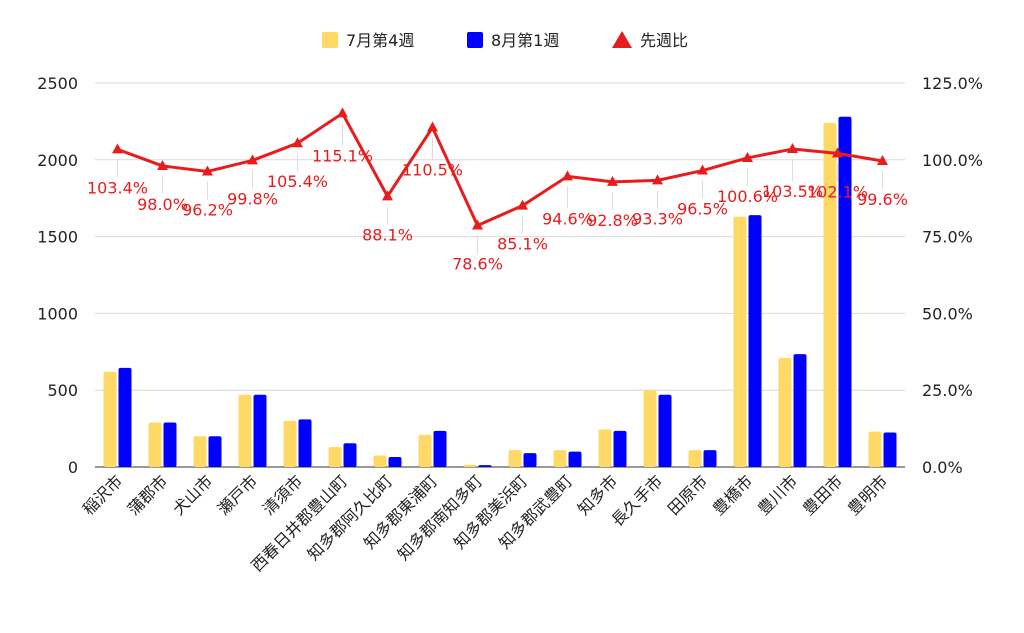  Describe the element at coordinates (952, 160) in the screenshot. I see `right-tick-label: 100.0%` at that location.